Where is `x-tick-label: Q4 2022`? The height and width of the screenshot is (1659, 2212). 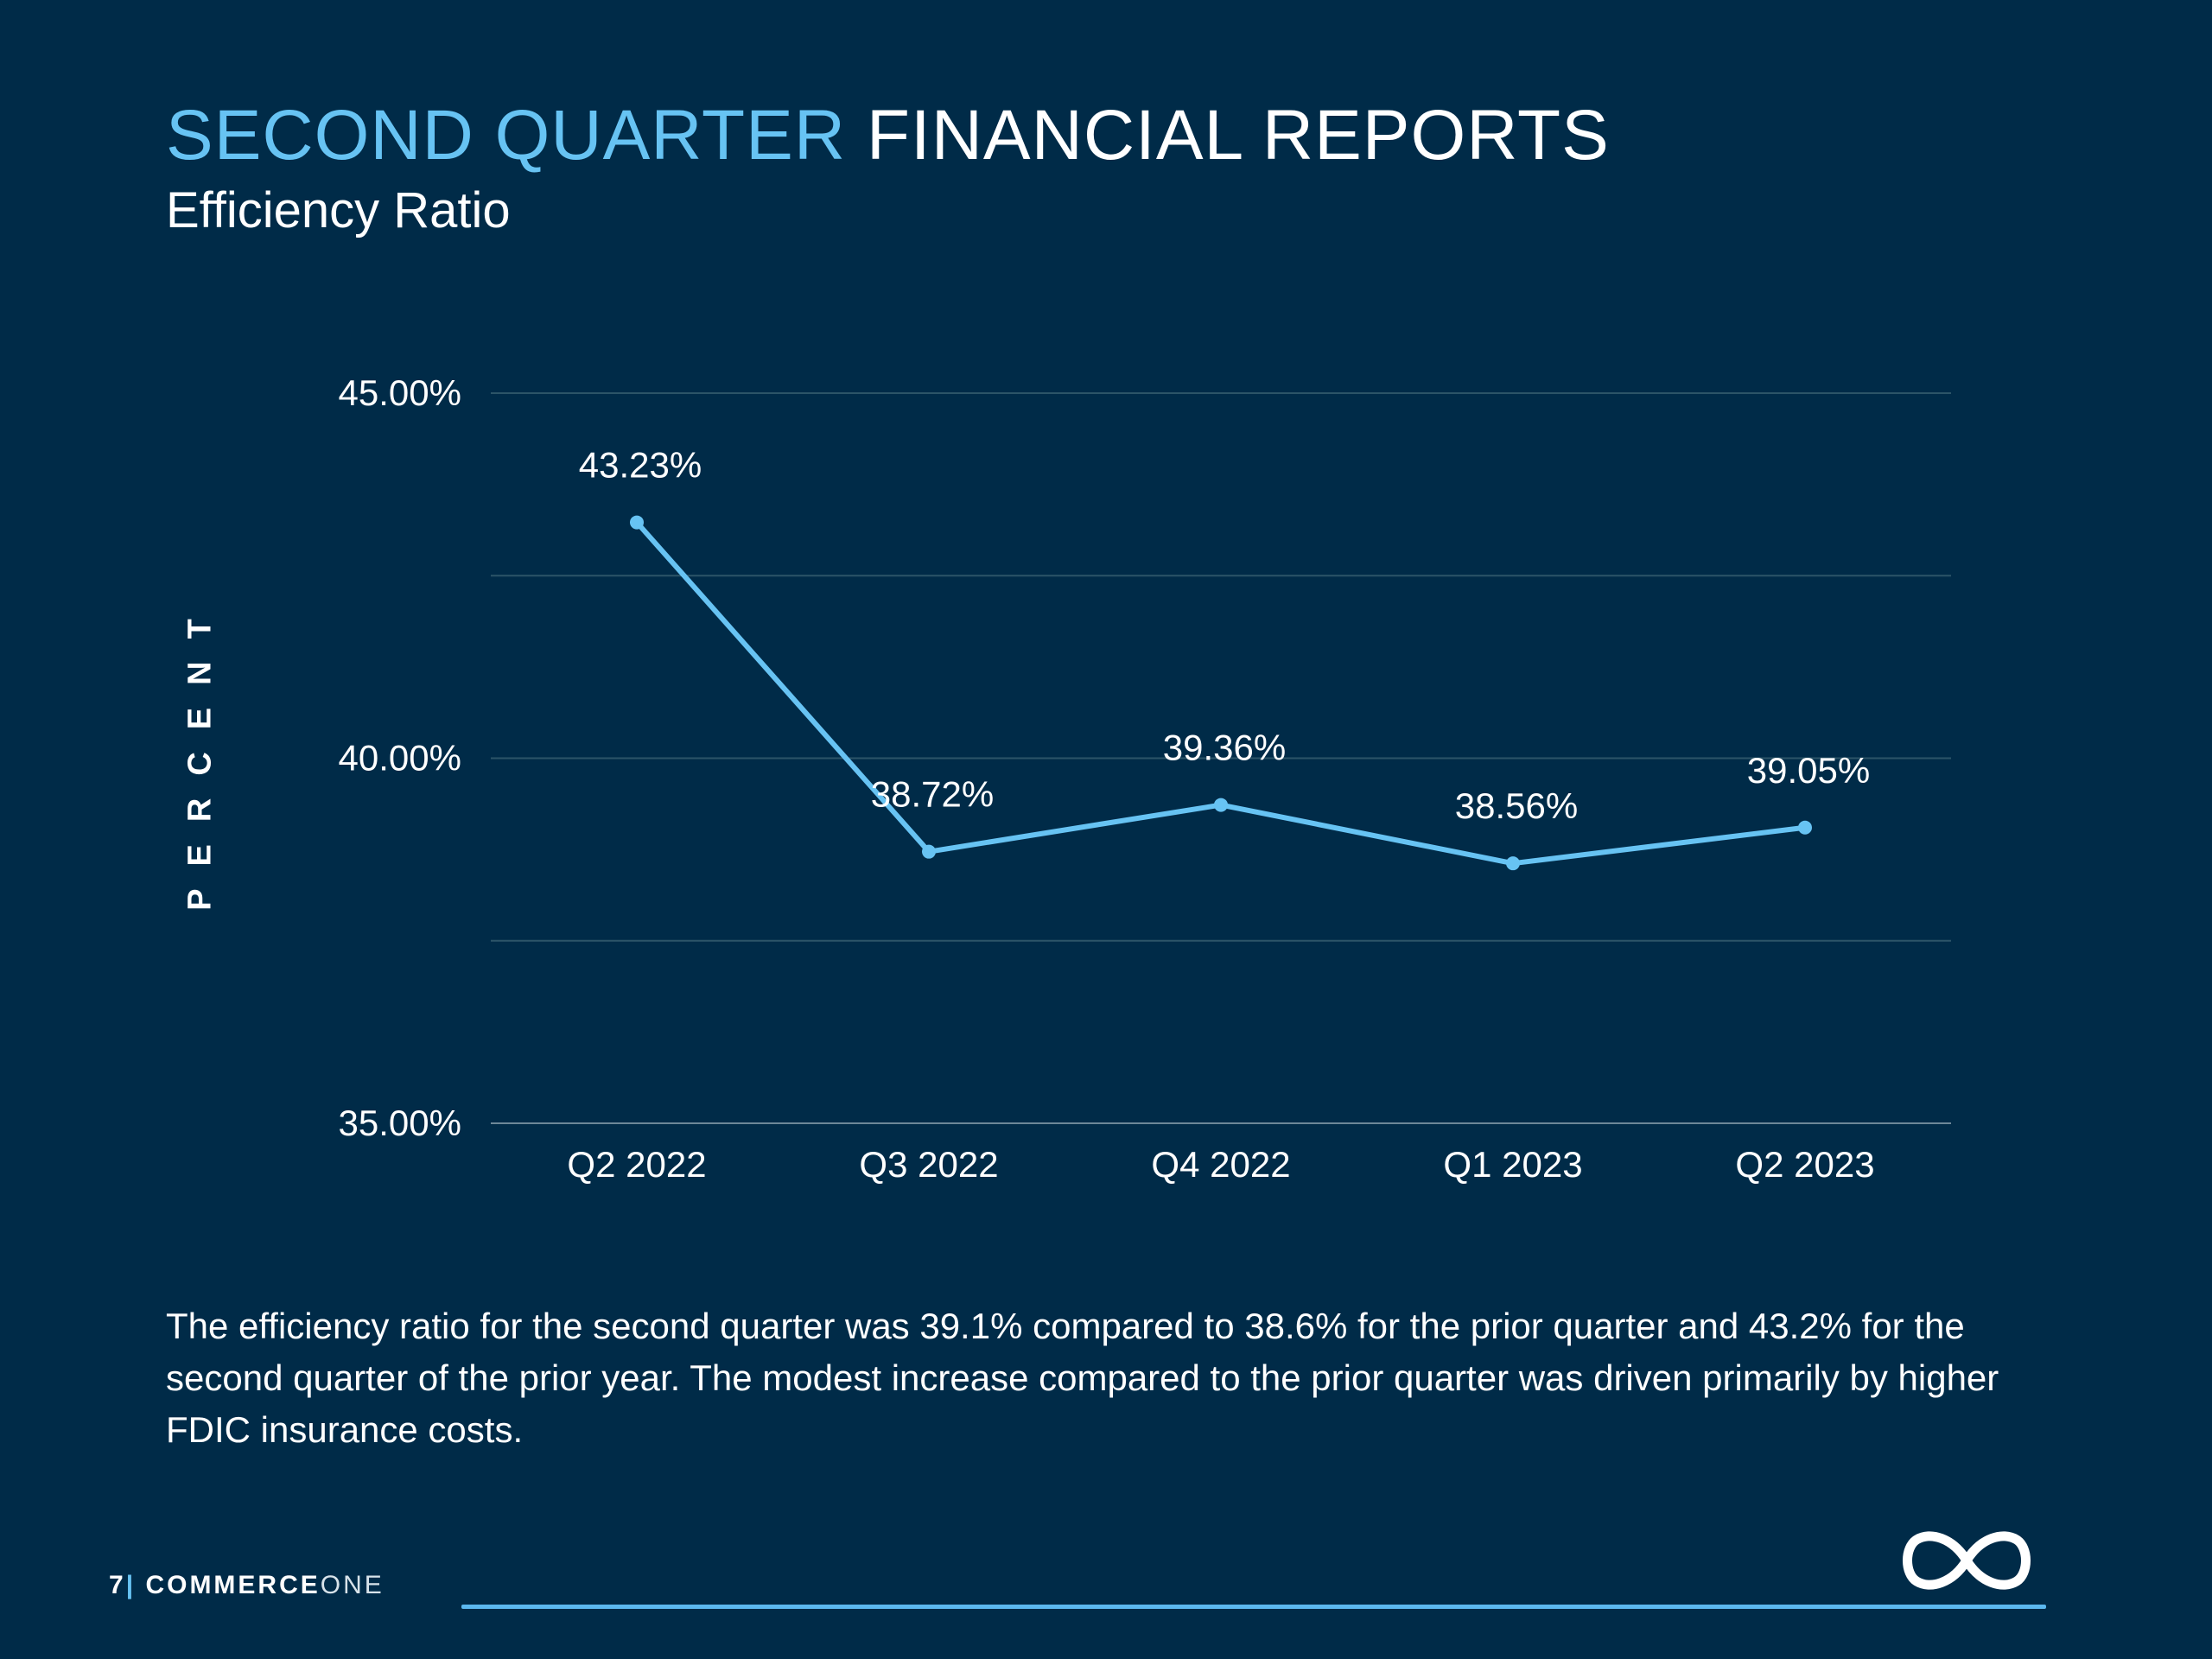 x-tick-label: Q4 2022 is located at coordinates (1220, 1164).